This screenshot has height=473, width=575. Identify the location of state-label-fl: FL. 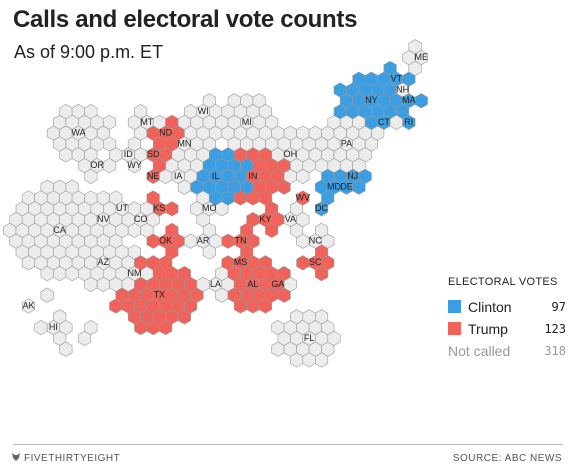
(309, 338).